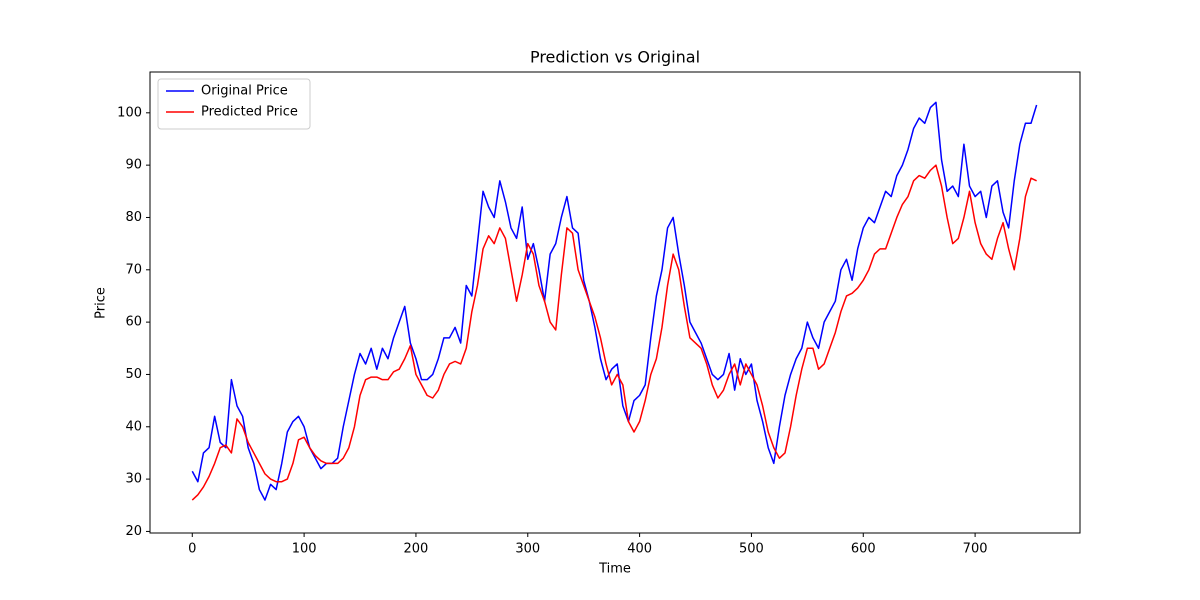 The height and width of the screenshot is (600, 1200). I want to click on legend-label: Predicted Price, so click(249, 112).